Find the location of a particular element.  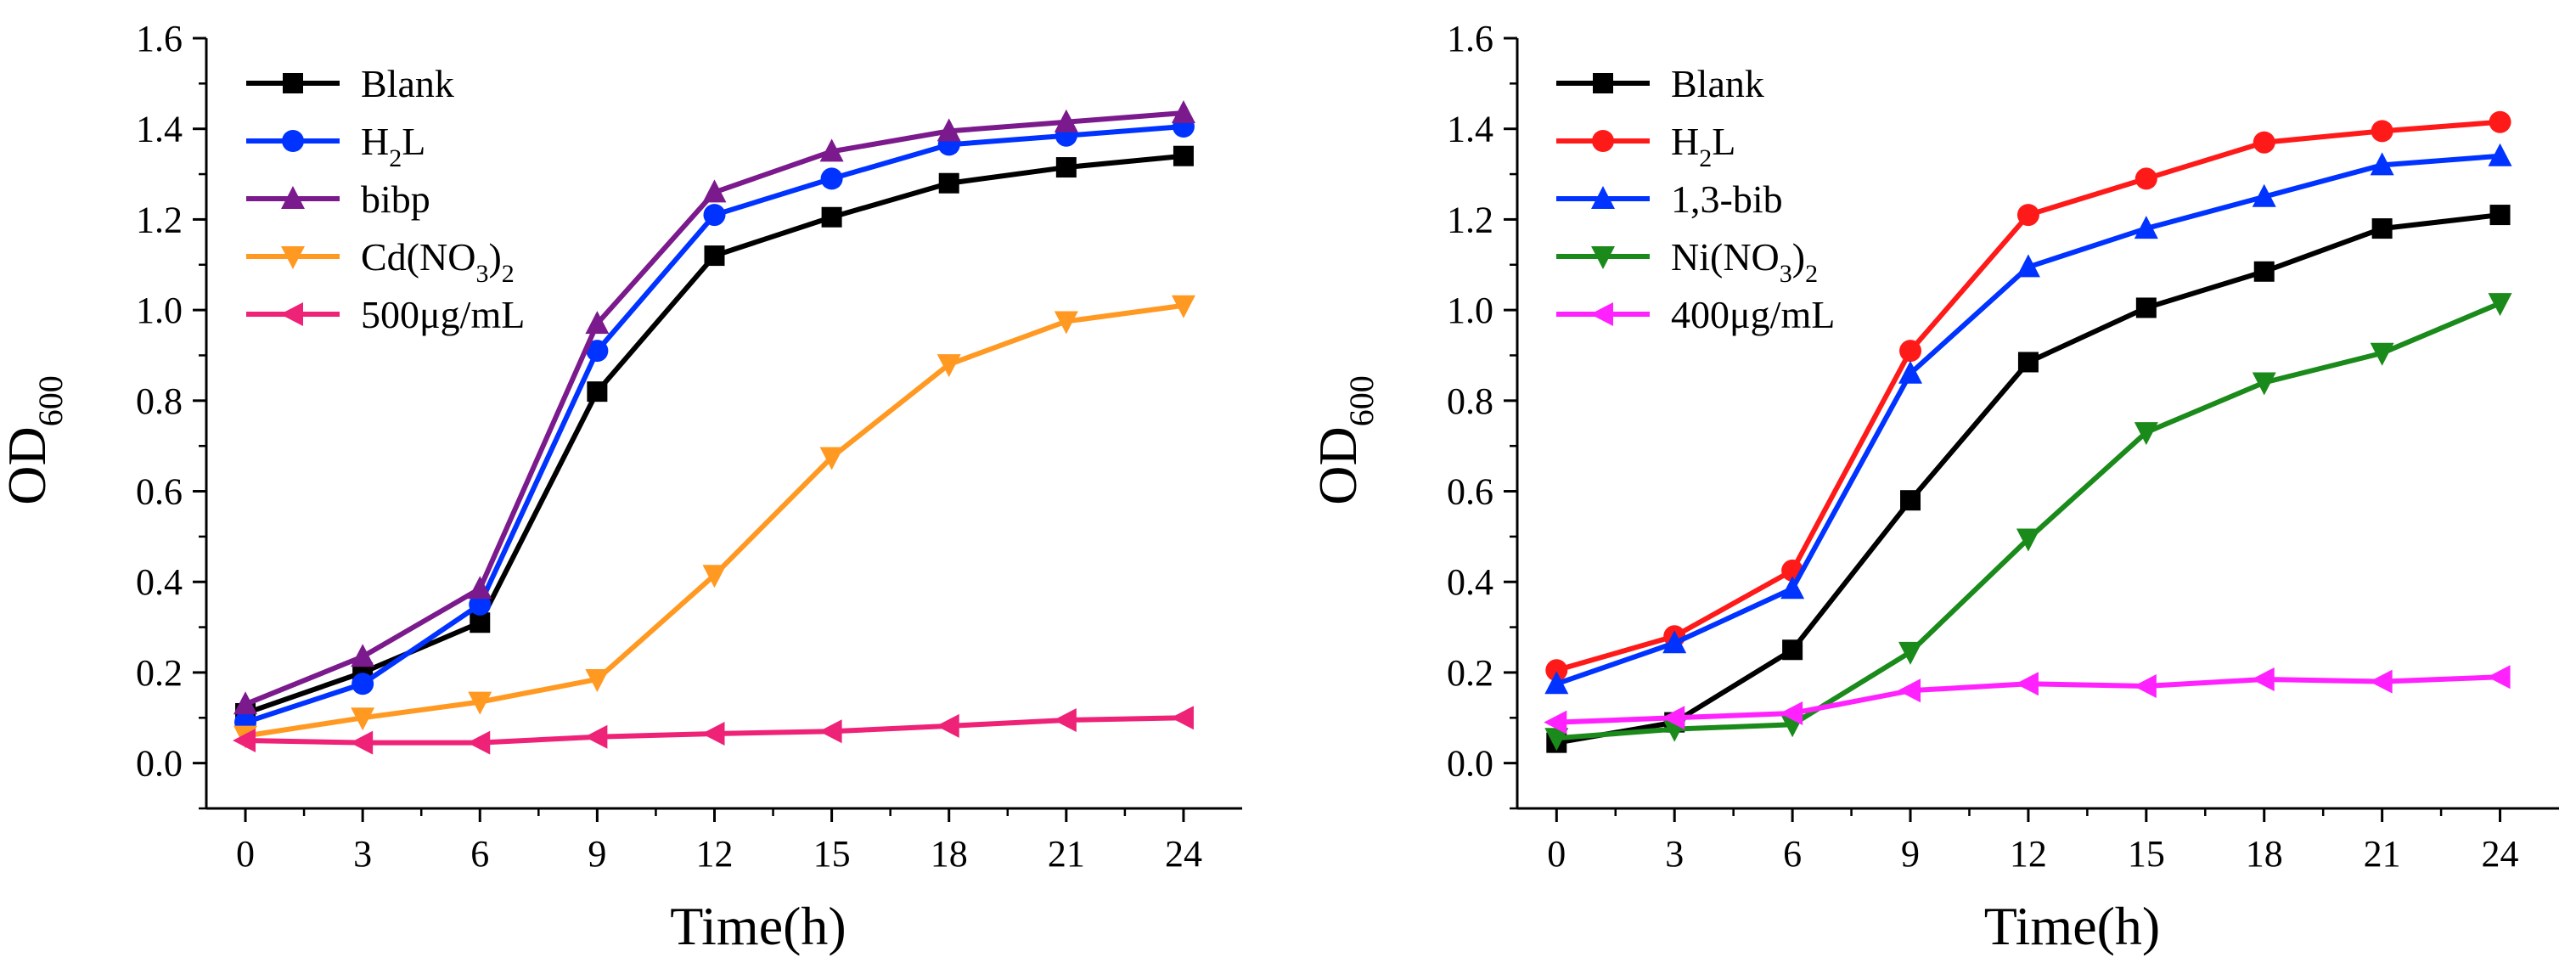

y-tick-label: 0.4 is located at coordinates (159, 582).